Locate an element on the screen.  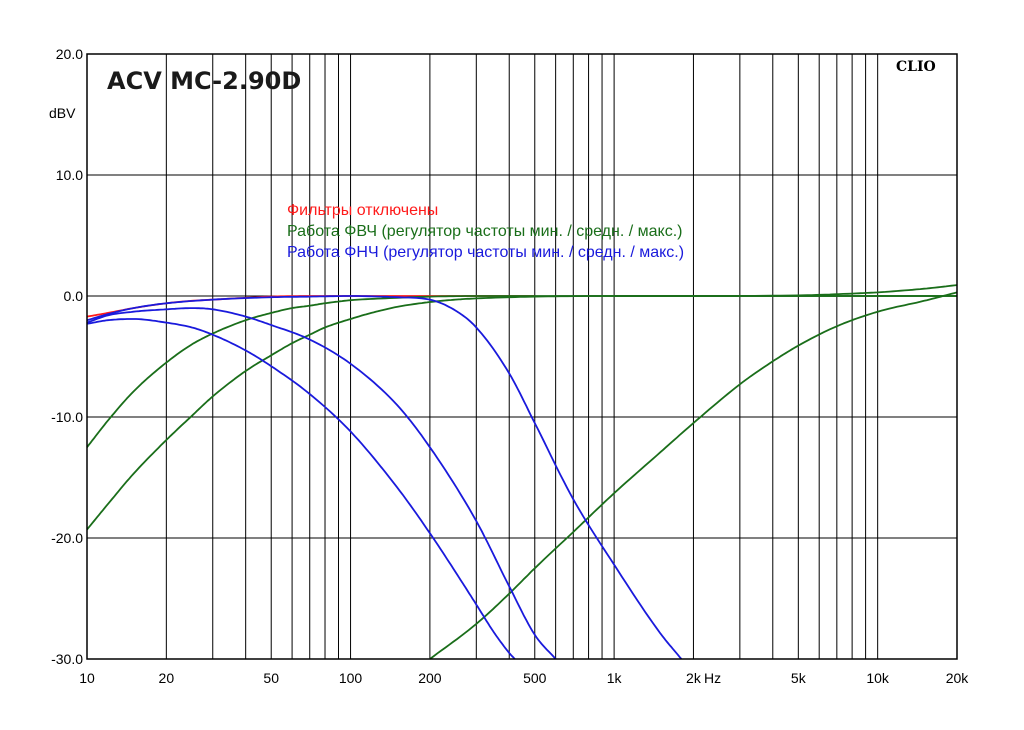
y-tick-label: 20.0 is located at coordinates (69, 54).